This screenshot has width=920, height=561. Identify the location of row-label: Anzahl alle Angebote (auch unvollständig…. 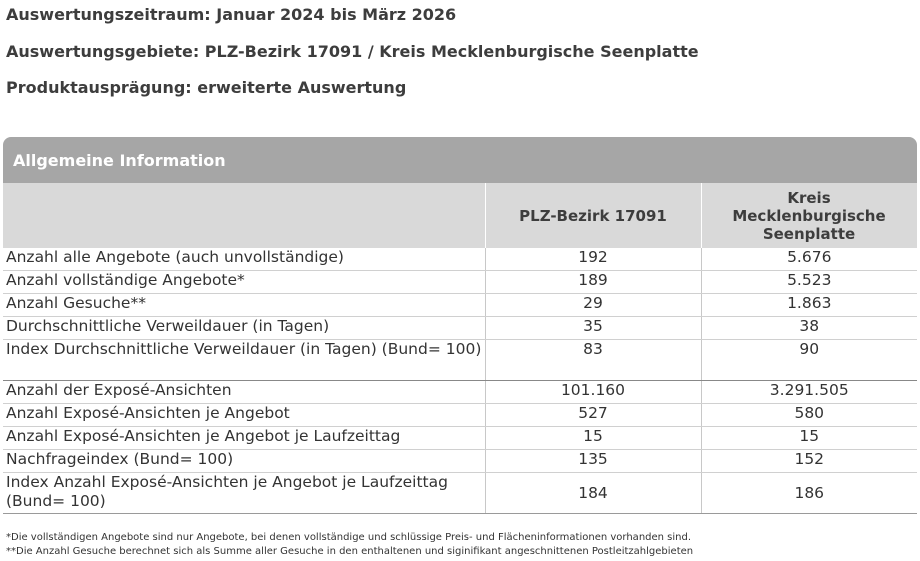
(244, 259).